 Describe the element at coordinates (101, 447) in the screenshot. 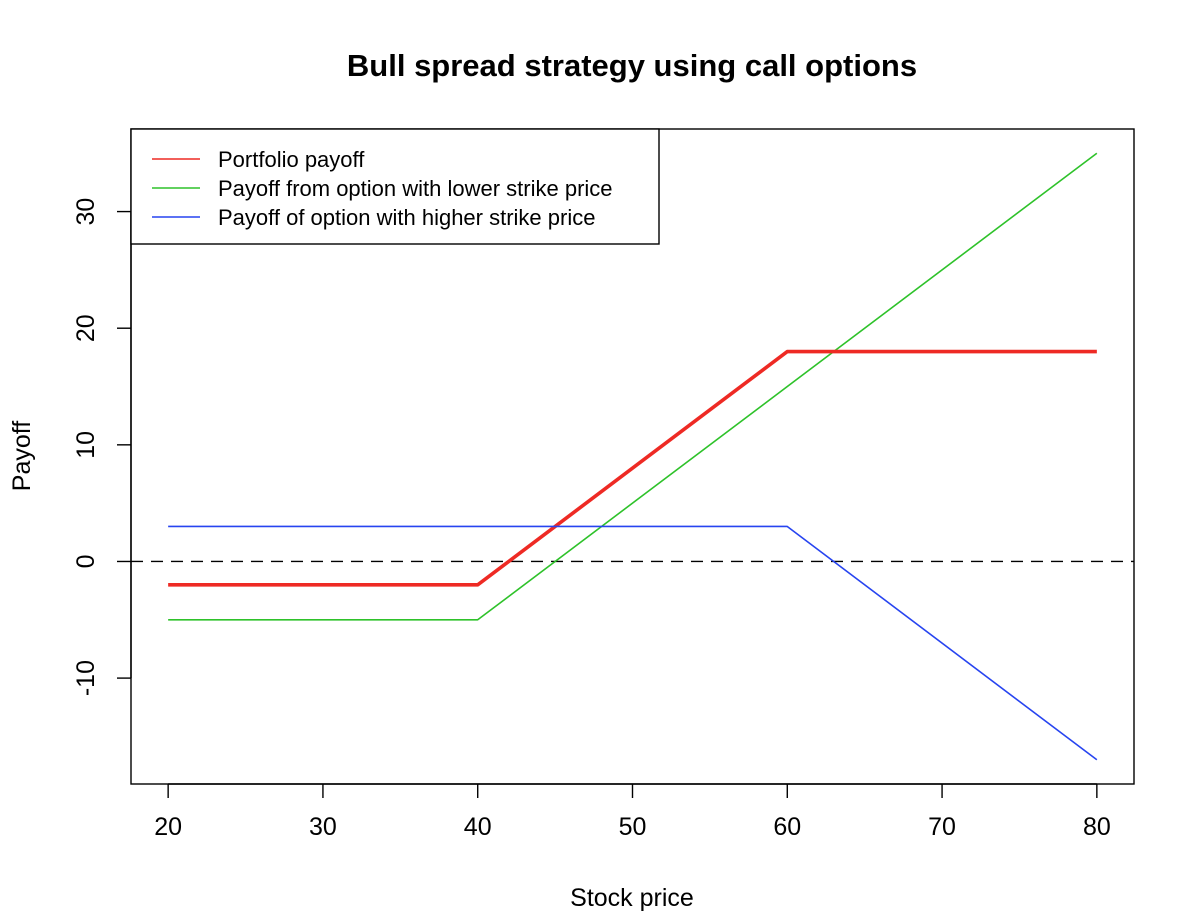

I see `y-axis: -10 0 10 20 30` at that location.